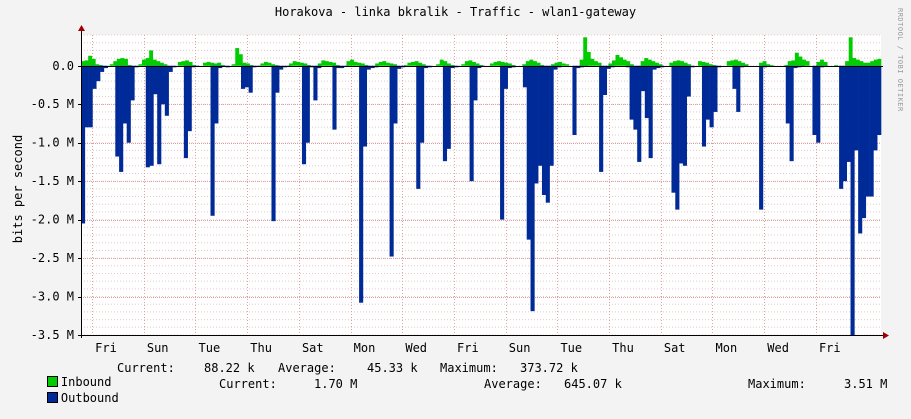  I want to click on inbound-current-label: Current:, so click(146, 368).